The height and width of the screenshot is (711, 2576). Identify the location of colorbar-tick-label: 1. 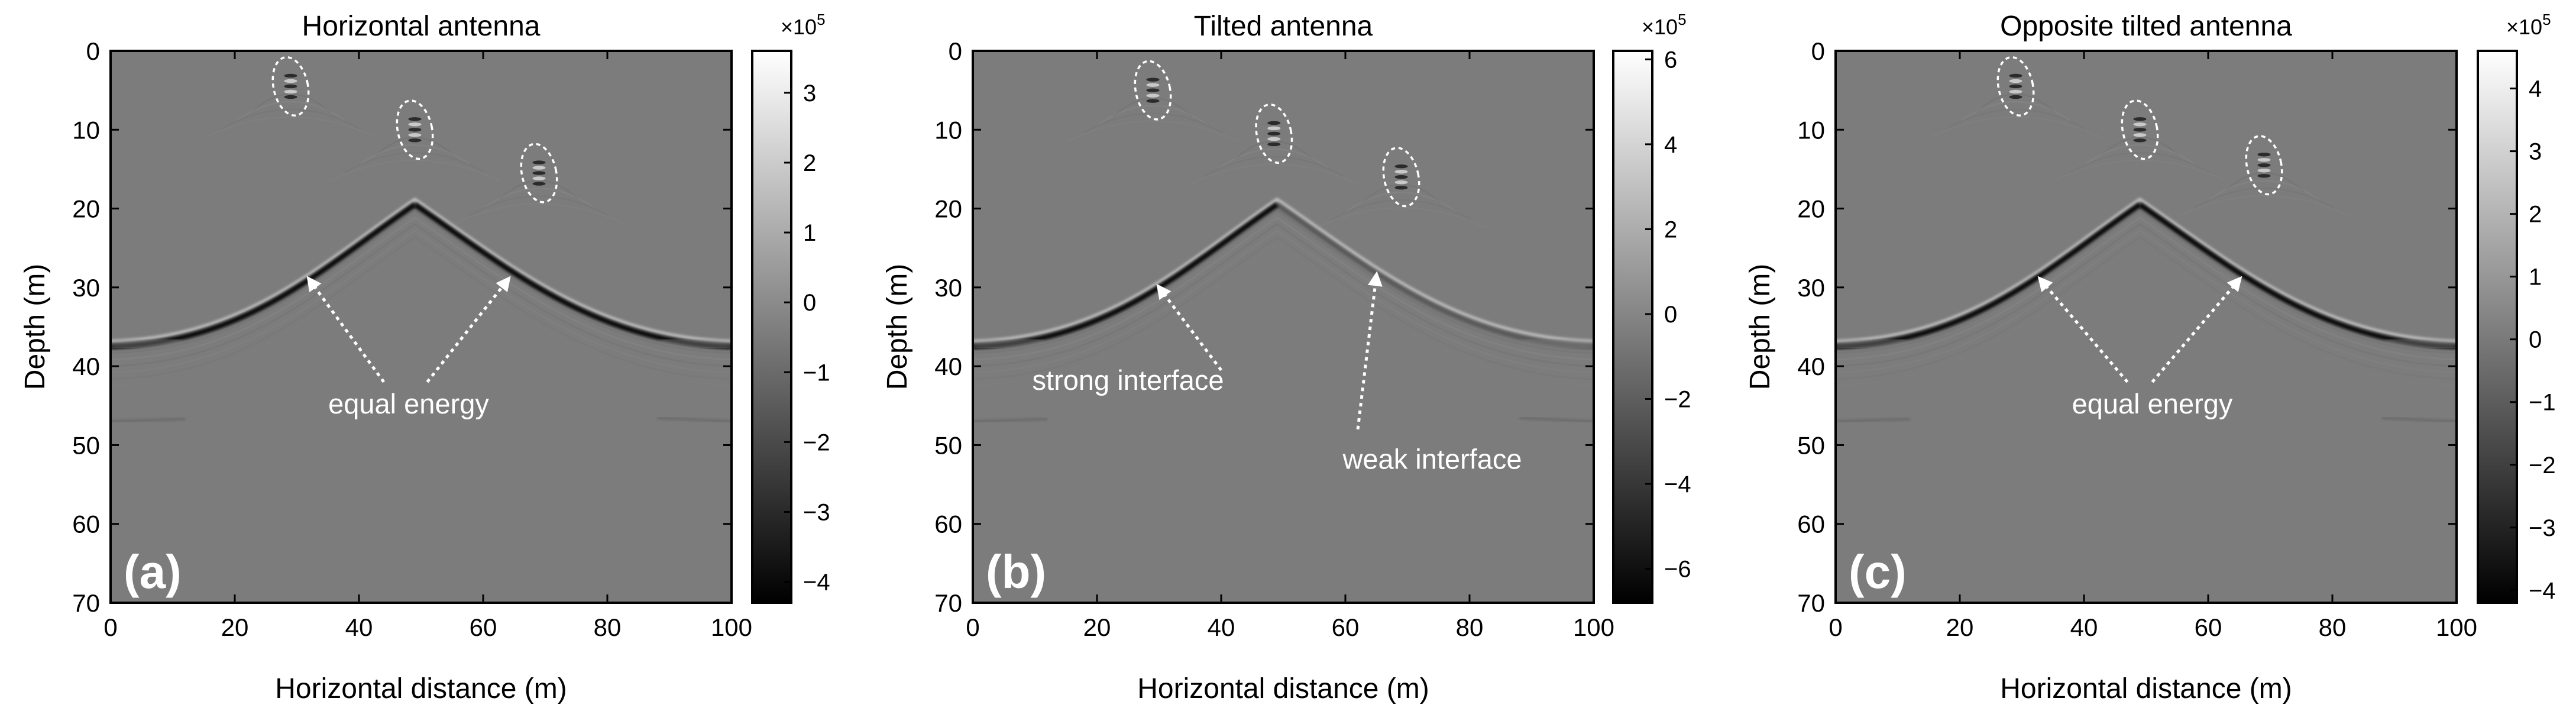
(810, 233).